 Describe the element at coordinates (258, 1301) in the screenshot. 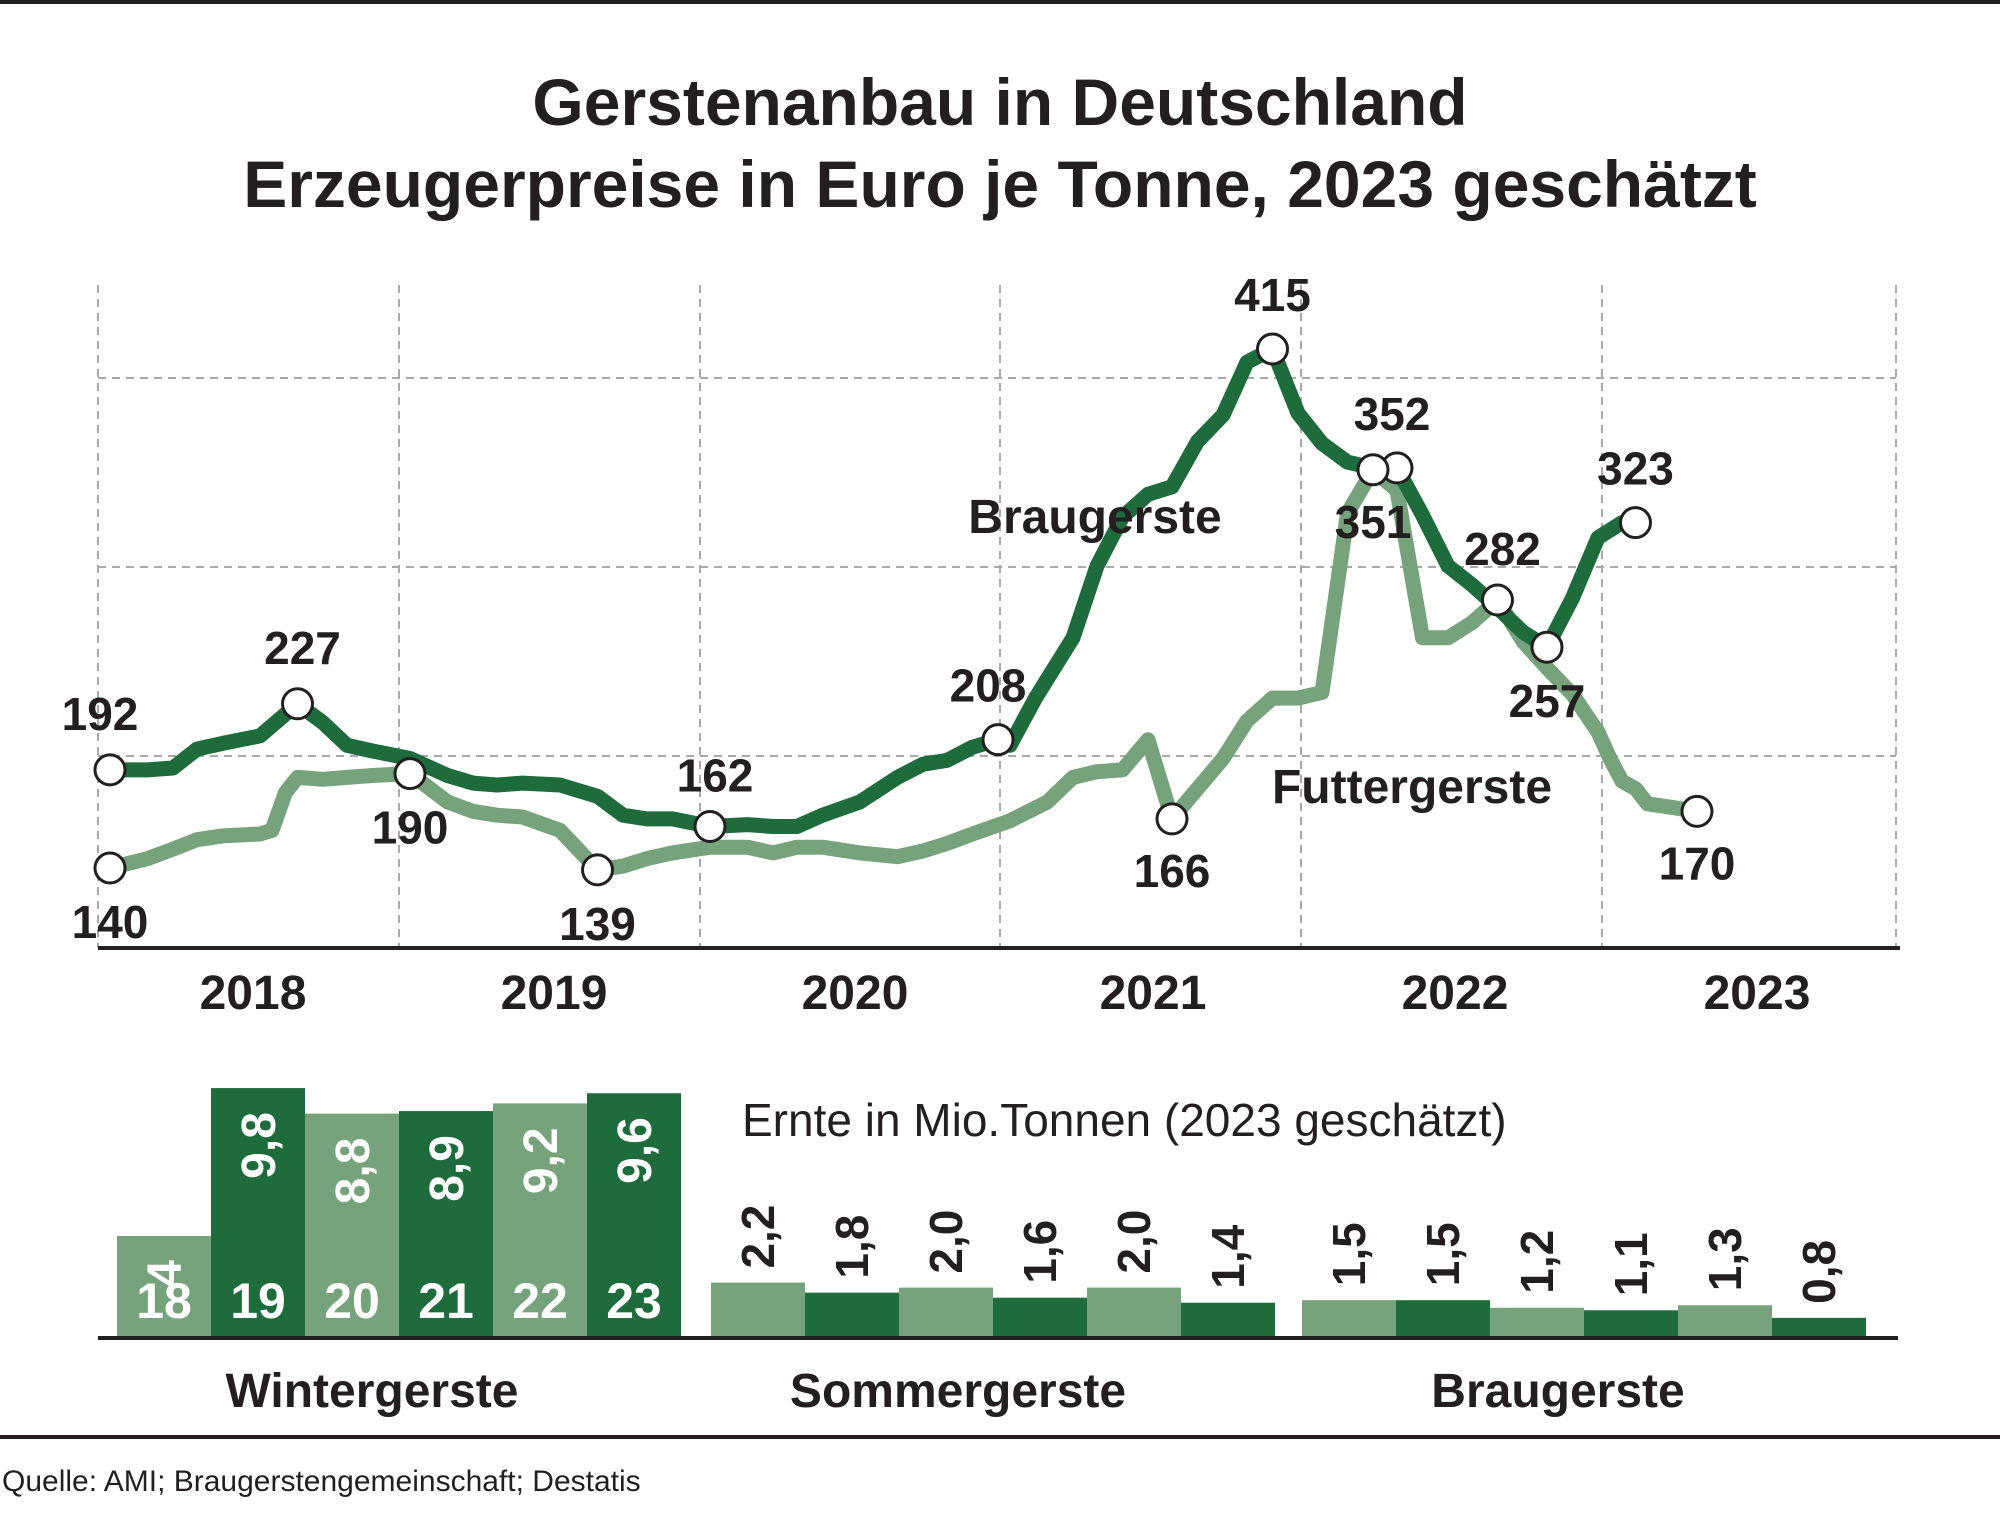

I see `bar-year-label: 19` at that location.